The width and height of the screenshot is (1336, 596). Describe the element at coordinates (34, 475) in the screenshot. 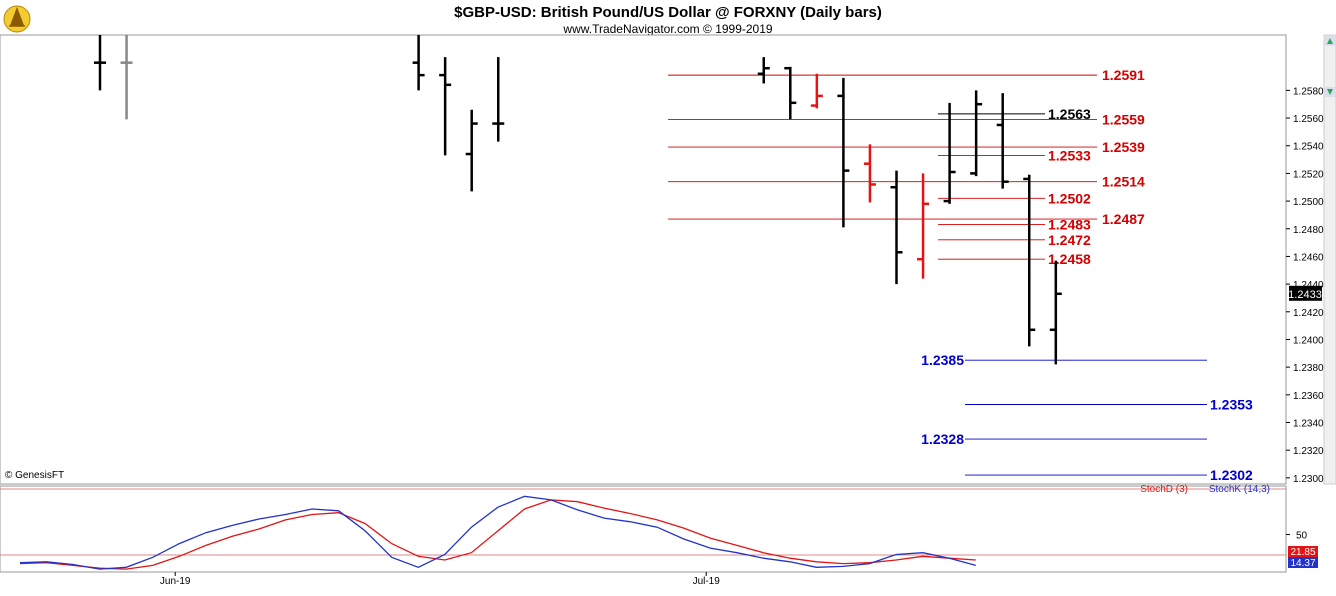

I see `copyright-label: © GenesisFT` at that location.